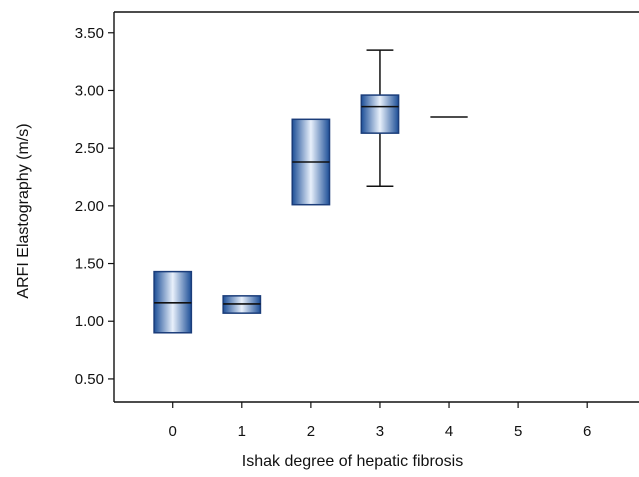 Image resolution: width=639 pixels, height=477 pixels. I want to click on y-tick-label: 0.50, so click(89, 379).